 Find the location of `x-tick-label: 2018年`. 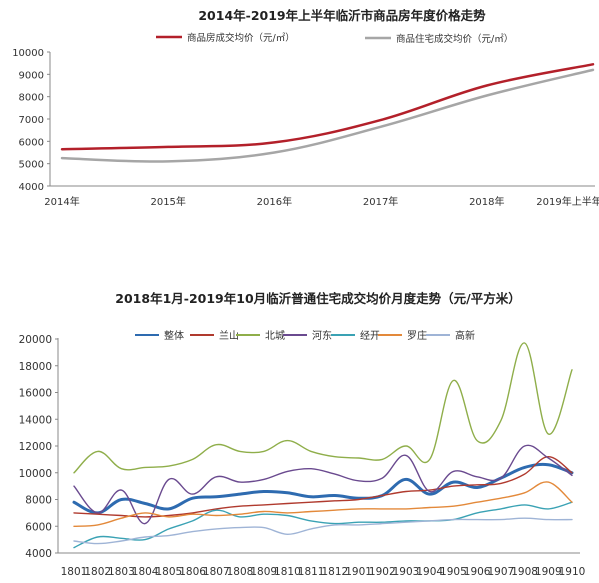

x-tick-label: 2018年 is located at coordinates (486, 201).